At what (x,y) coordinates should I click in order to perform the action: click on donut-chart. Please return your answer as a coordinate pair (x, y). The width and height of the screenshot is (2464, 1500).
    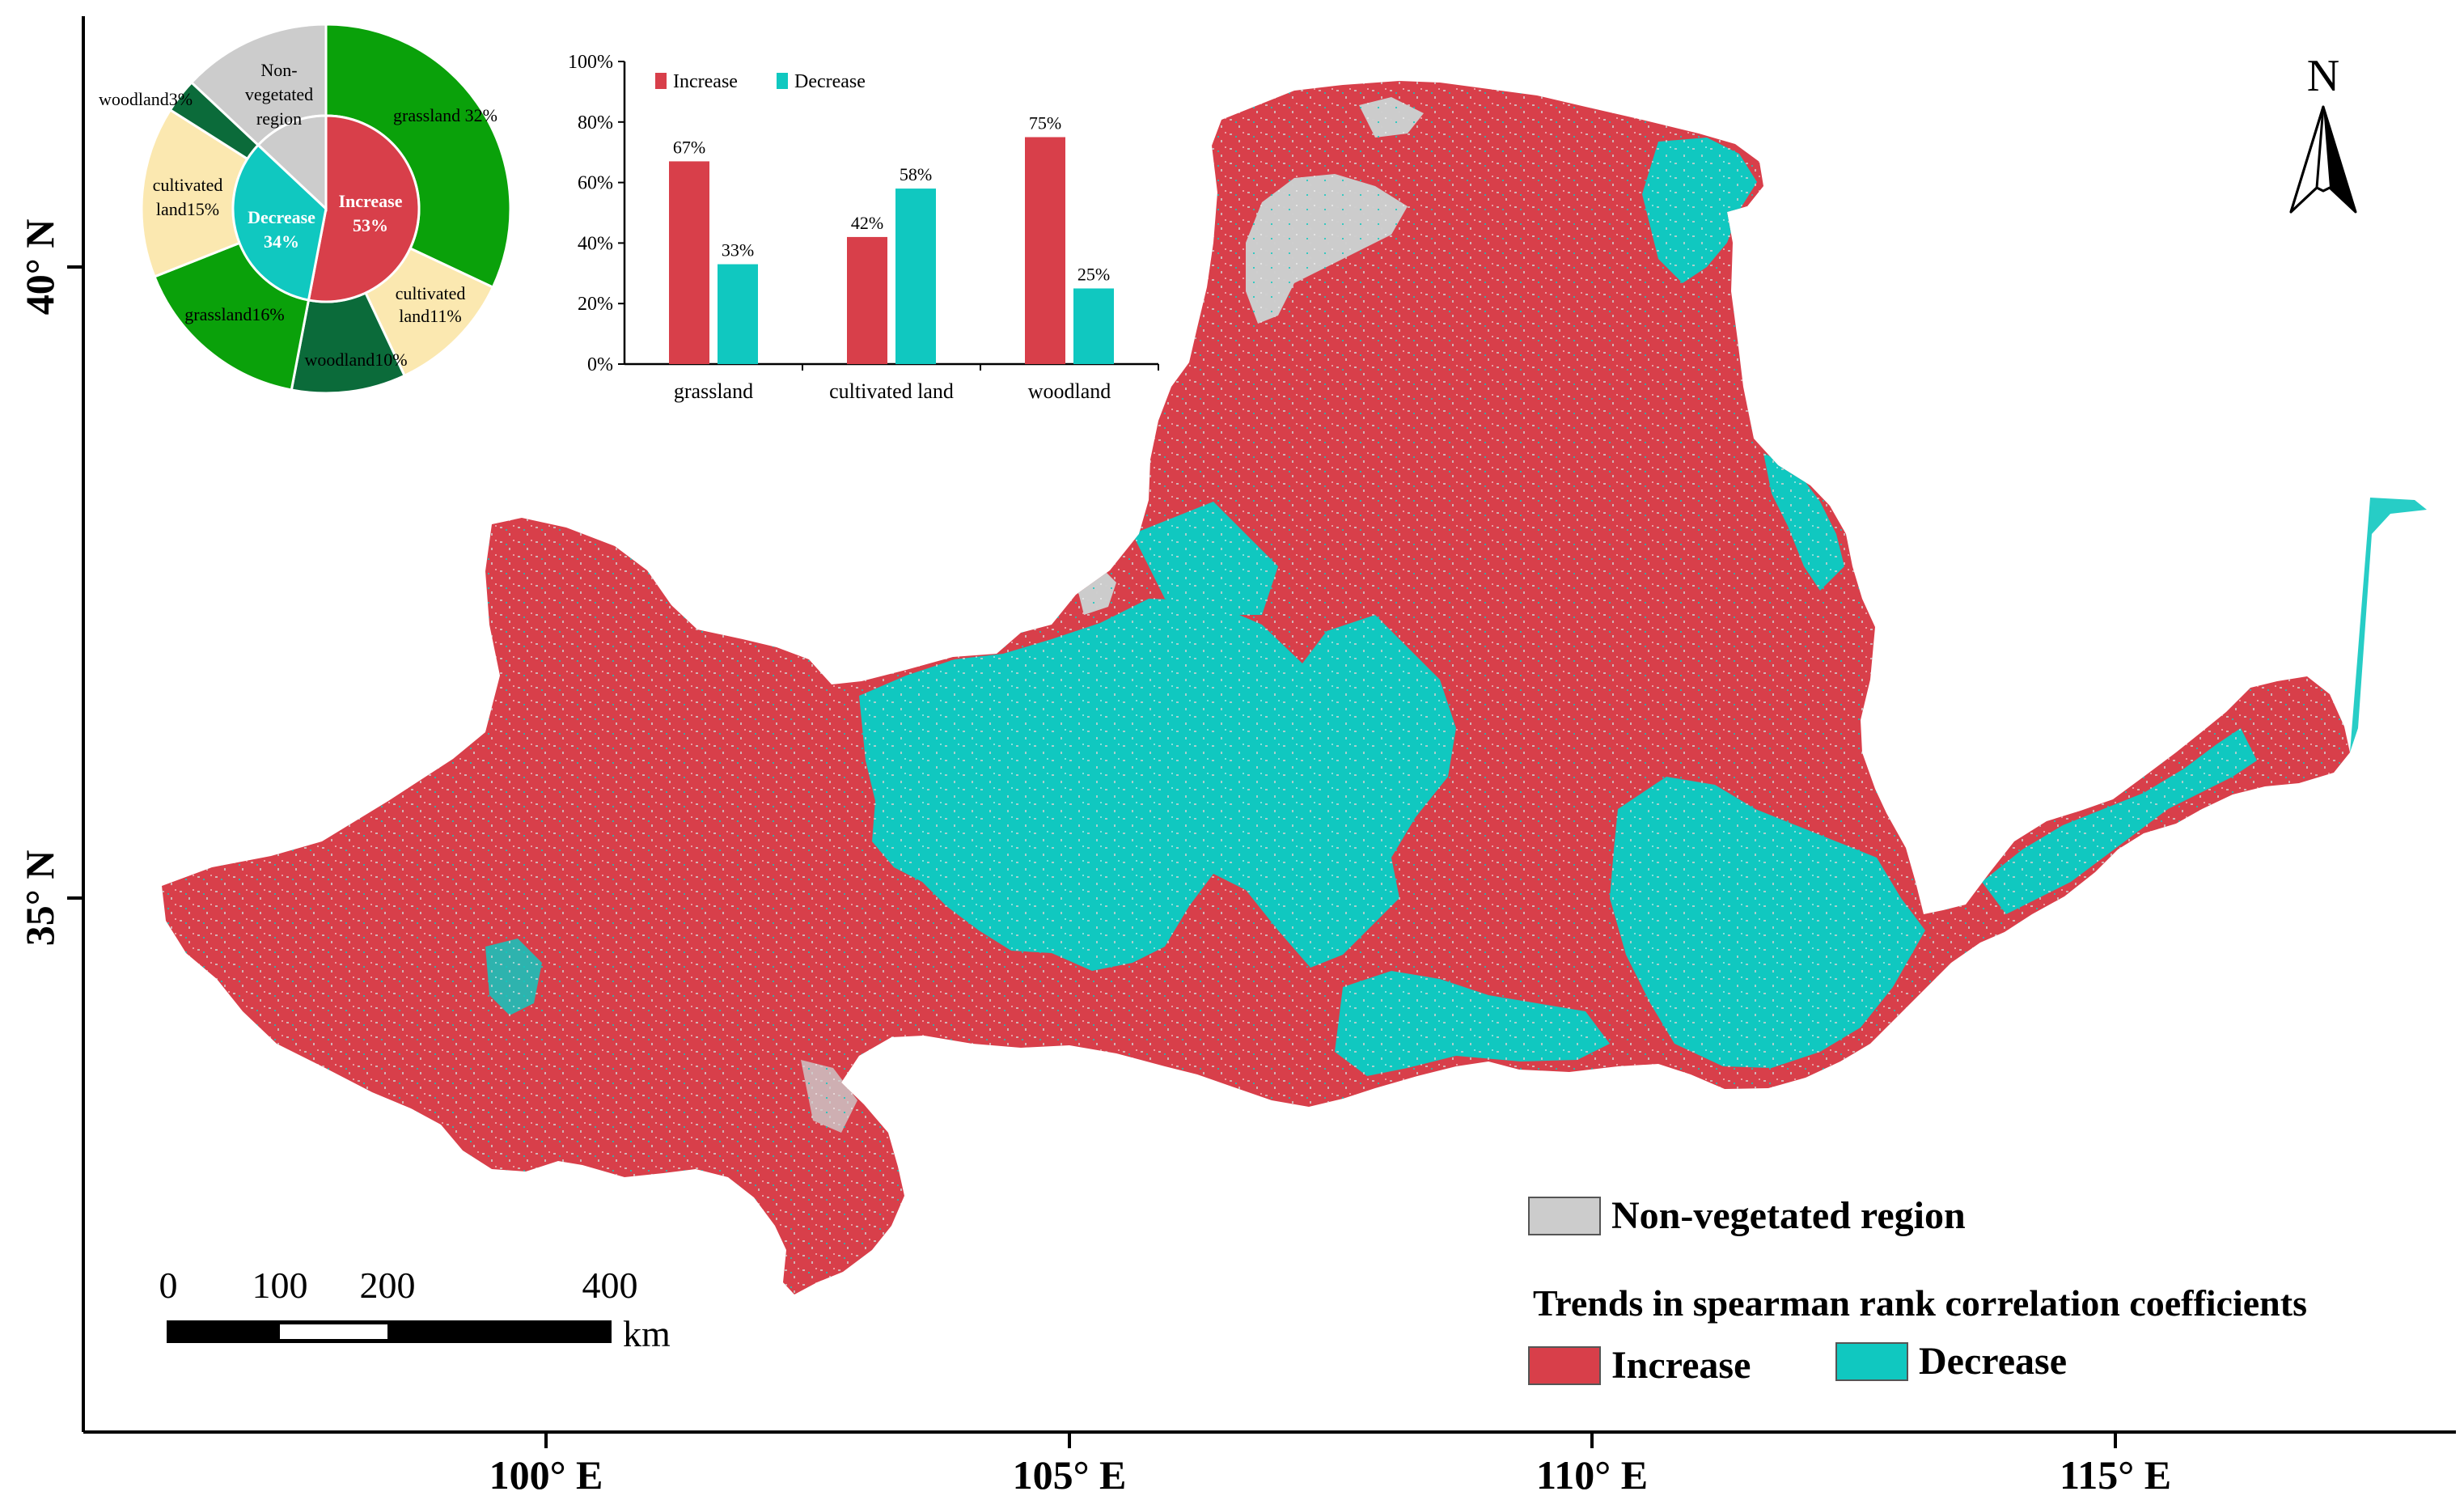
    Looking at the image, I should click on (326, 209).